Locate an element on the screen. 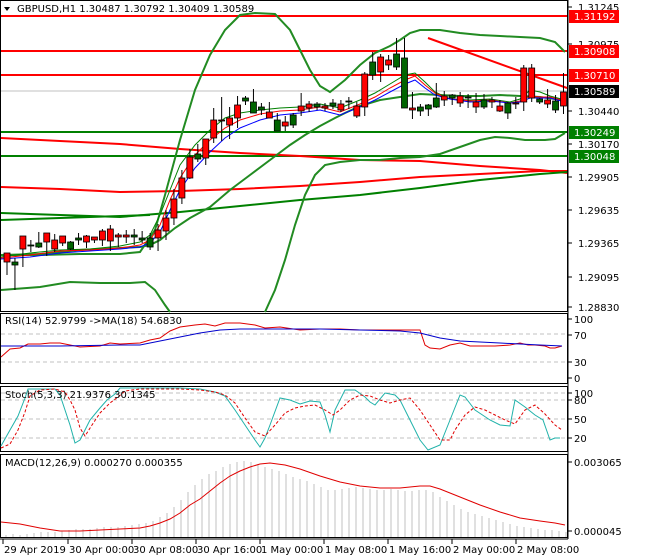  rsi-line is located at coordinates (281, 340).